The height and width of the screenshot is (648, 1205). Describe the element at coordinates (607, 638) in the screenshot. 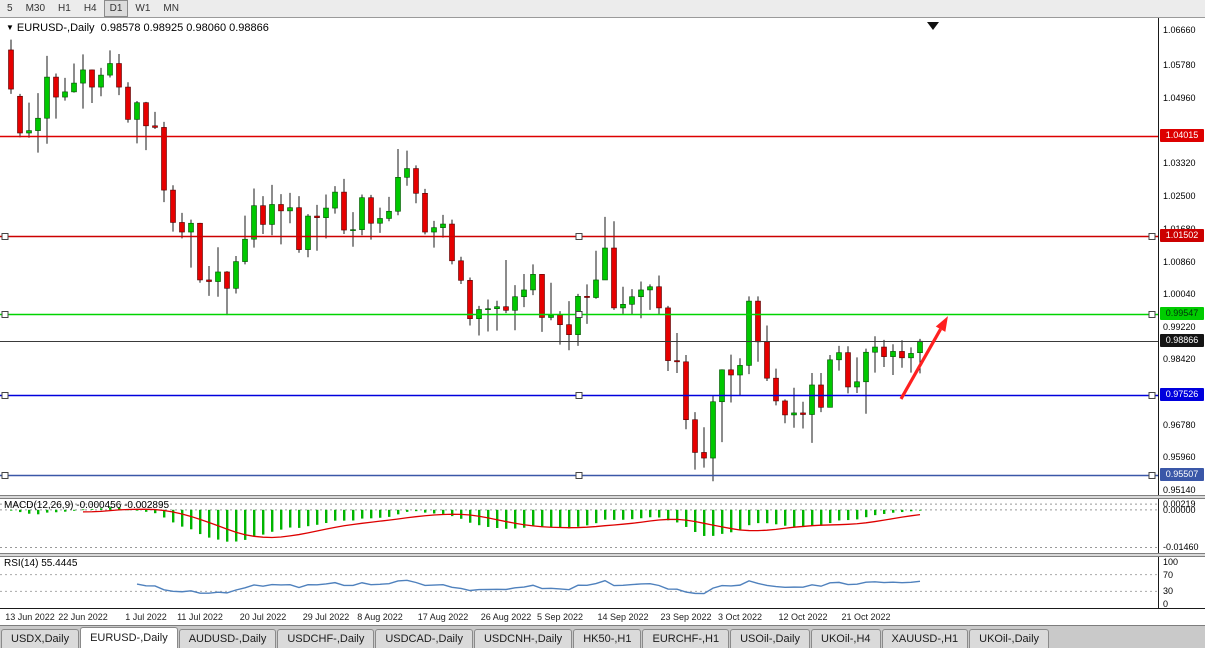

I see `tab-hk50-h1: HK50-,H1` at that location.